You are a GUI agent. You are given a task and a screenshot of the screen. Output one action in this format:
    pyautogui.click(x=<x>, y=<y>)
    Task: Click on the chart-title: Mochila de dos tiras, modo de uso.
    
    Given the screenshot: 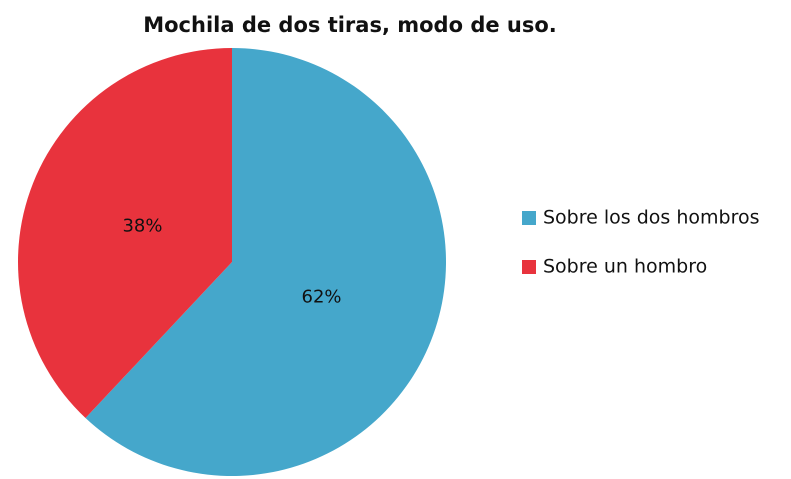 What is the action you would take?
    pyautogui.click(x=350, y=25)
    